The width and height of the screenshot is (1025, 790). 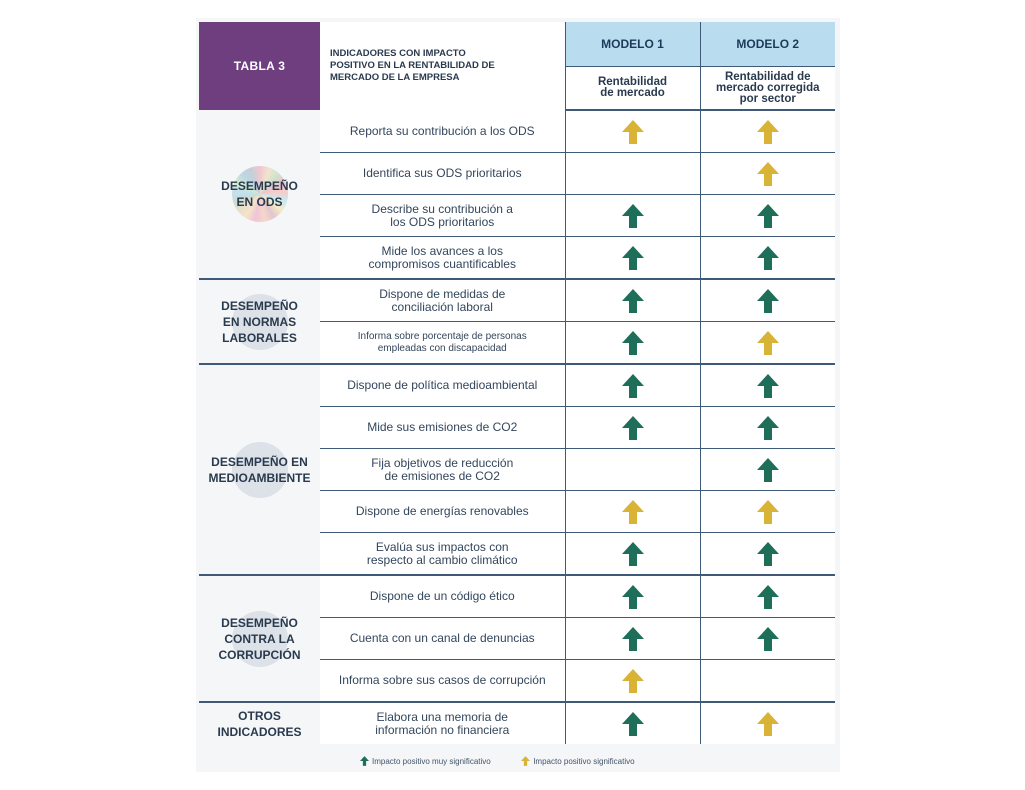 What do you see at coordinates (632, 93) in the screenshot?
I see `model1-sub-line: de mercado` at bounding box center [632, 93].